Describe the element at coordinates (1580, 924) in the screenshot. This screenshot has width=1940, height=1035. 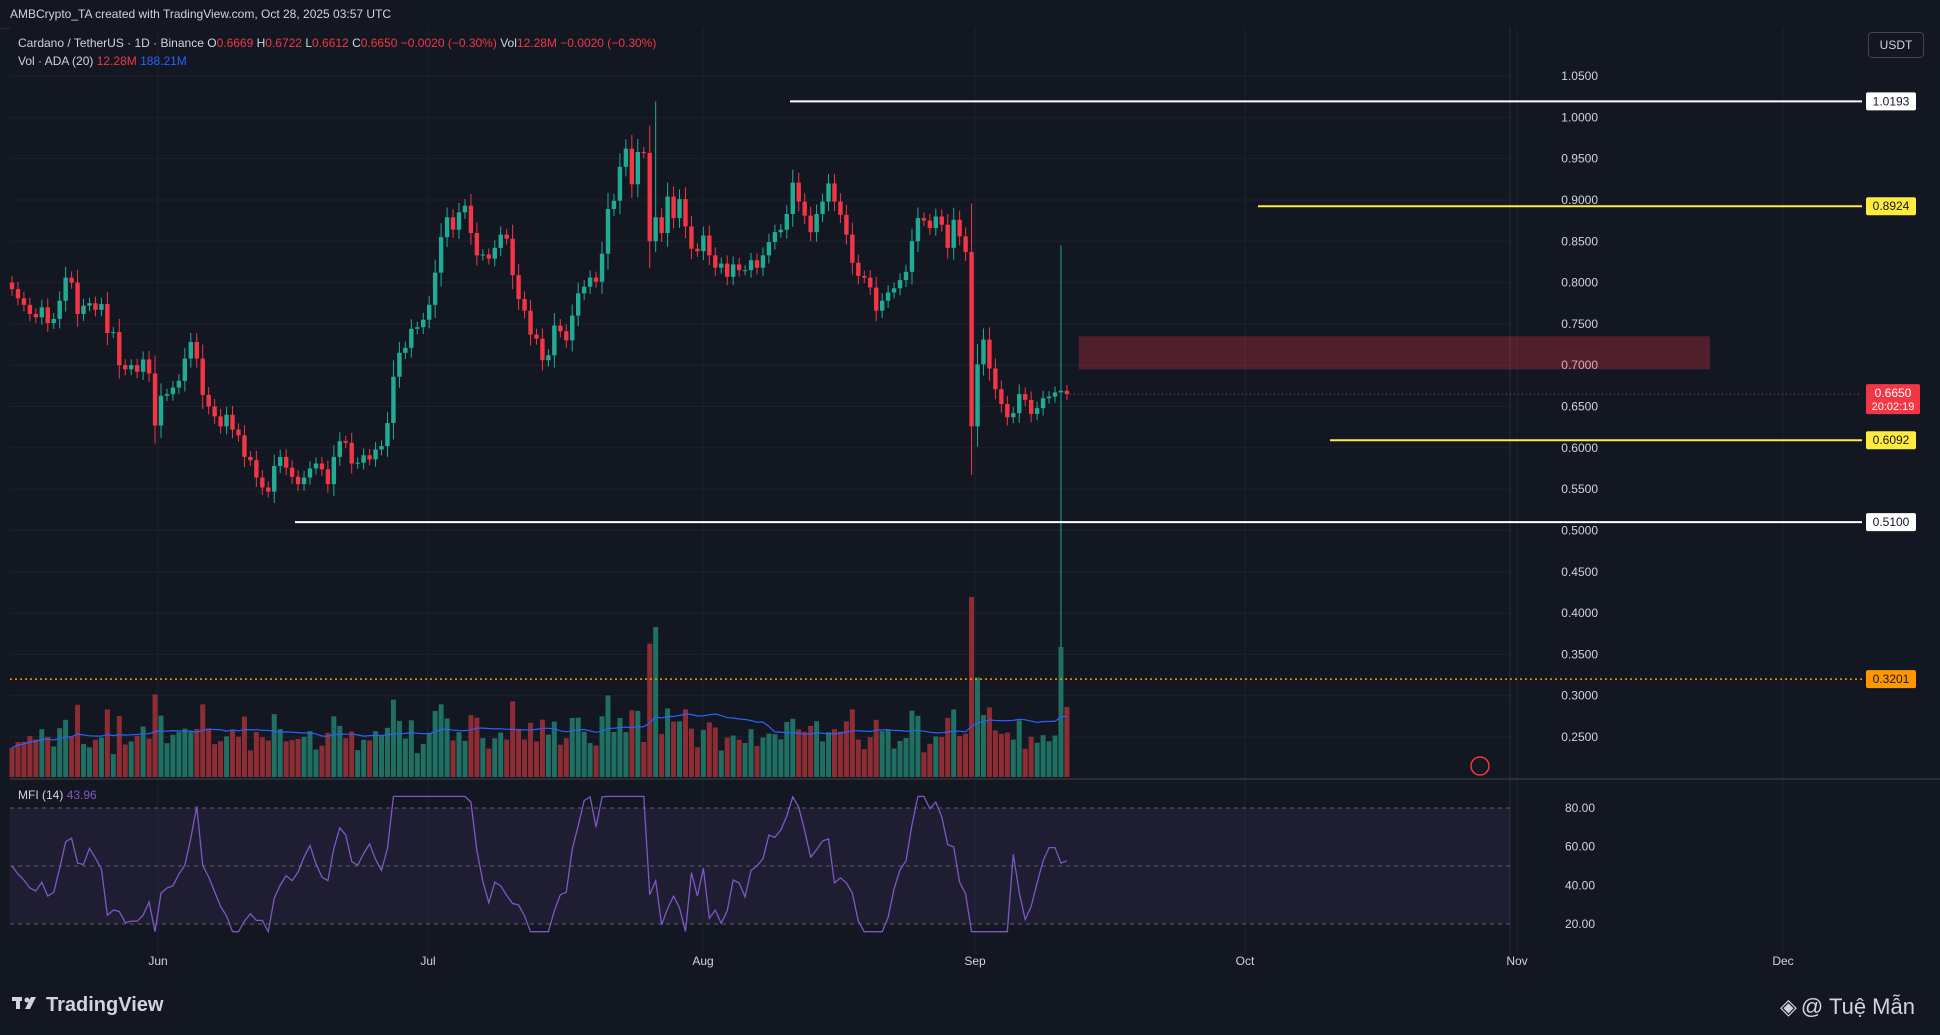
I see `mfi-tick-label: 20.00` at that location.